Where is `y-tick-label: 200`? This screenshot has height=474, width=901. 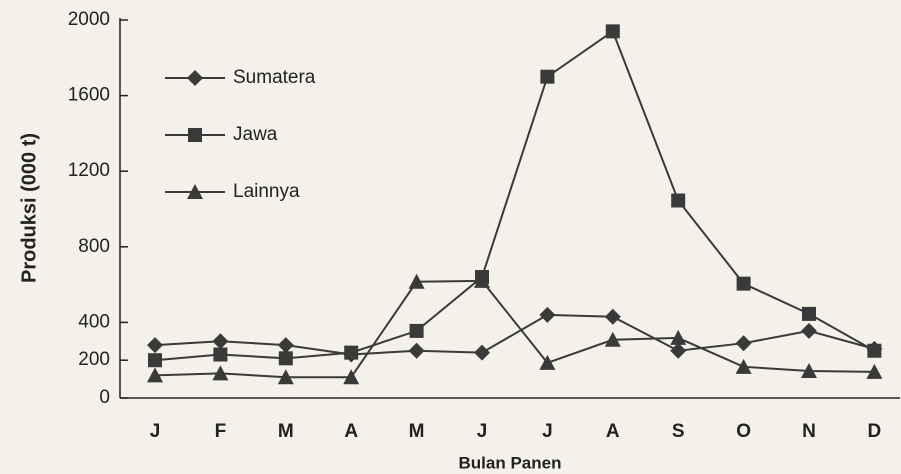 y-tick-label: 200 is located at coordinates (94, 359).